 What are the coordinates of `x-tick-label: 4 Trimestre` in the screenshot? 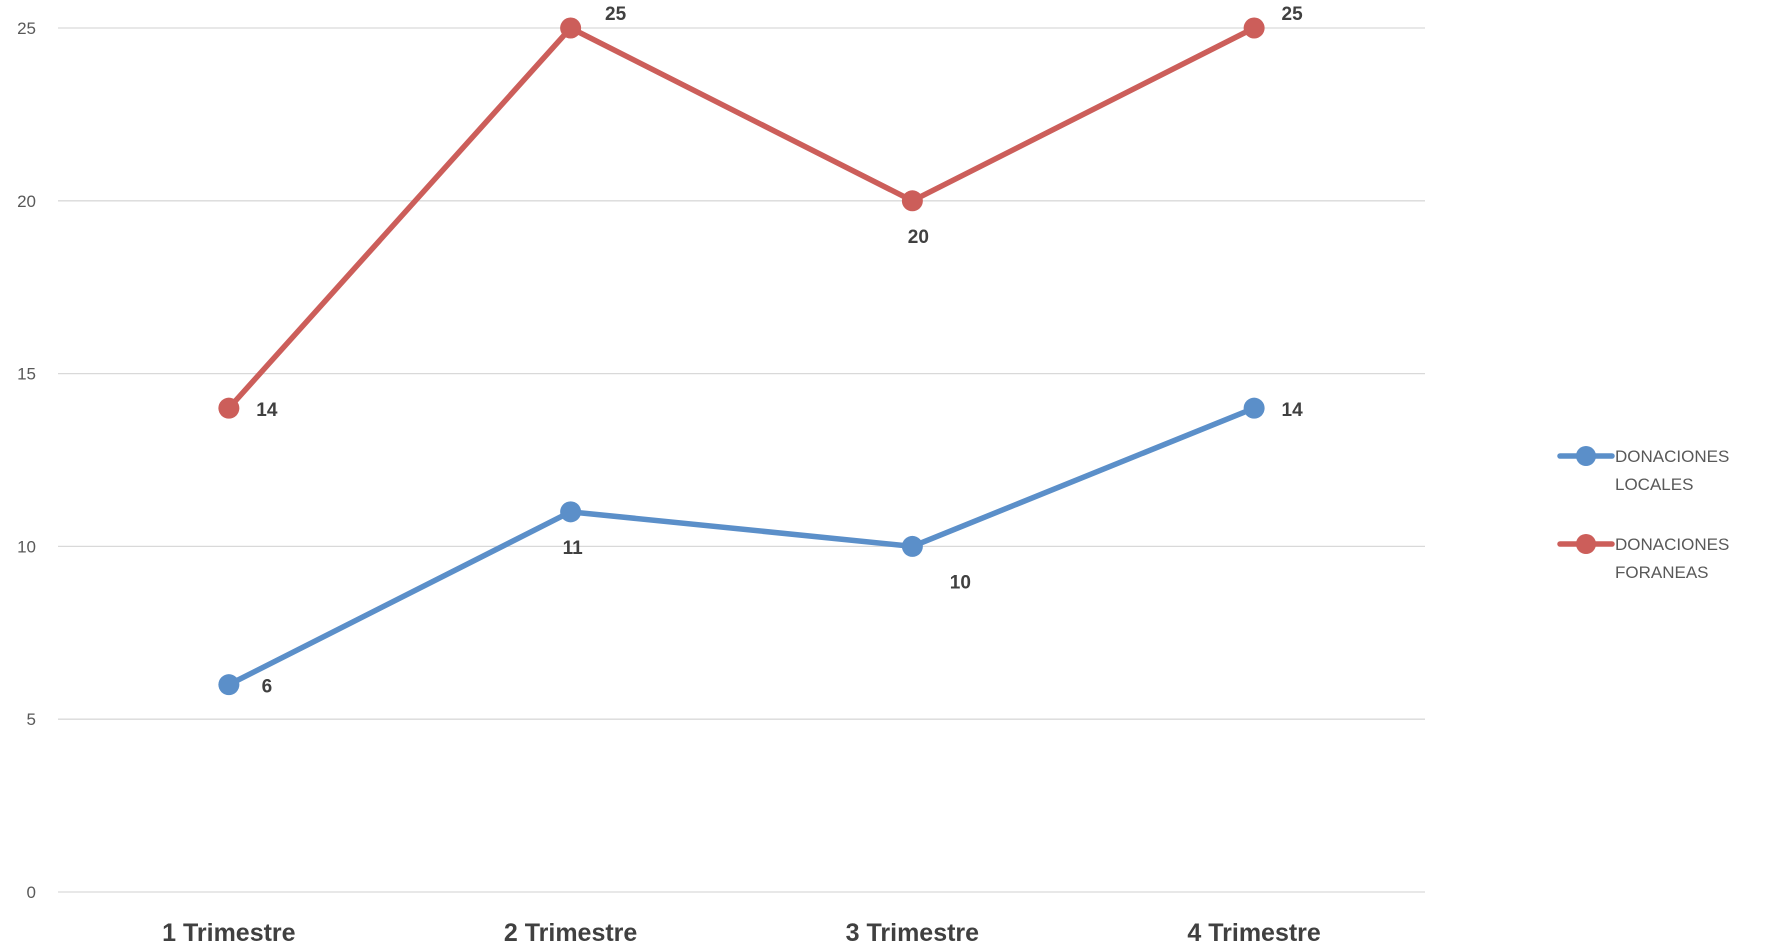 It's located at (1254, 933).